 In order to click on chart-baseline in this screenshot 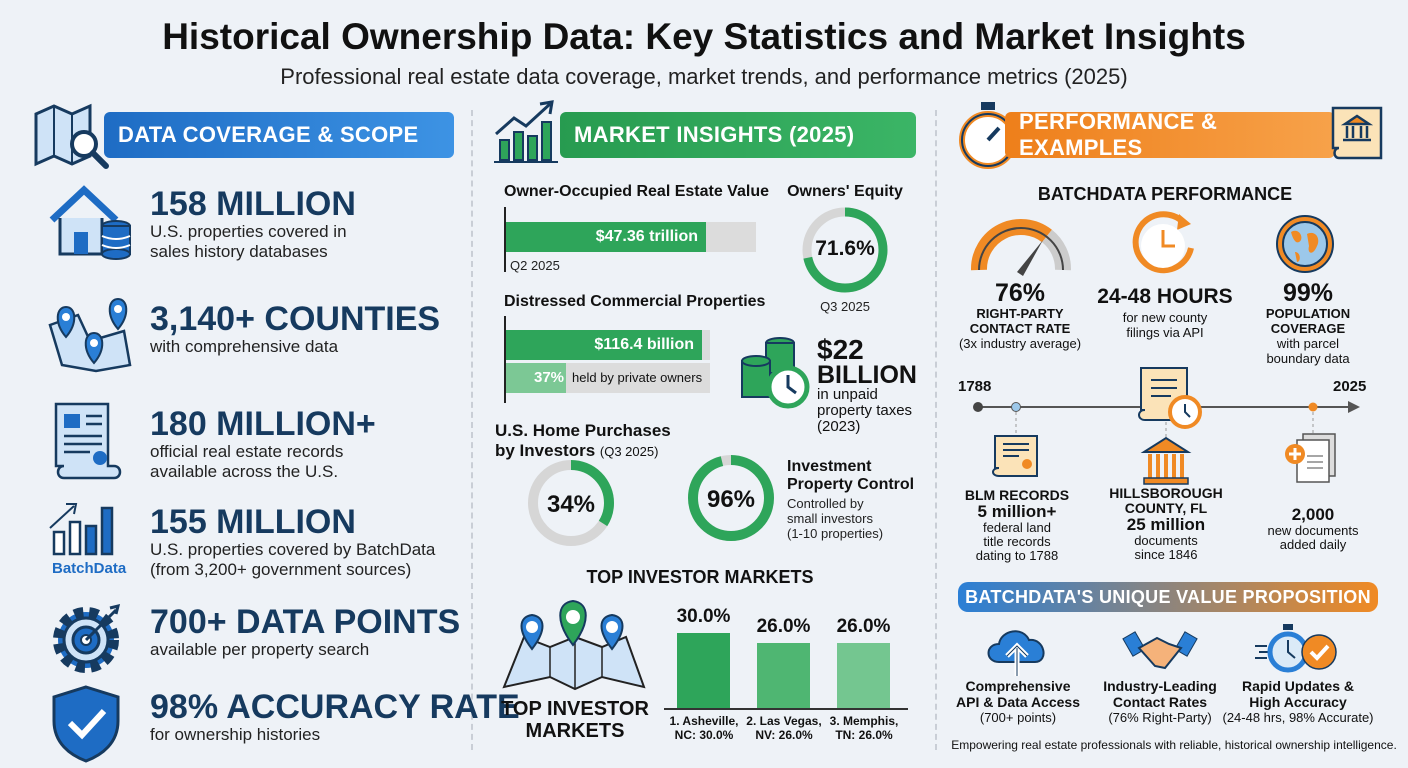, I will do `click(786, 709)`.